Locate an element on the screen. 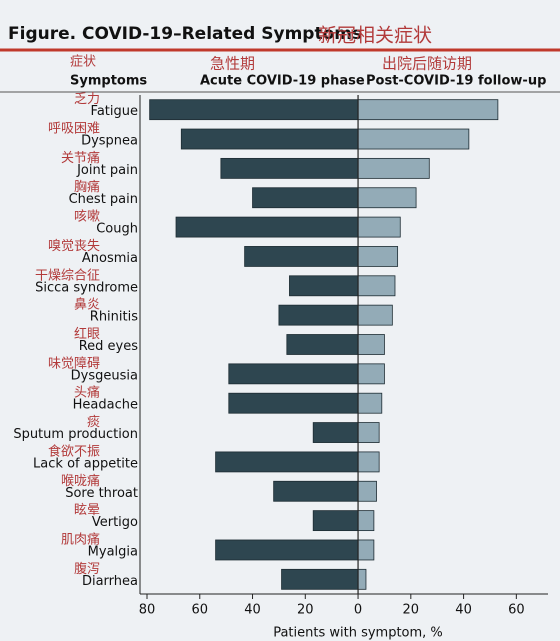 The width and height of the screenshot is (560, 641). category-label: Lack of appetite is located at coordinates (85, 463).